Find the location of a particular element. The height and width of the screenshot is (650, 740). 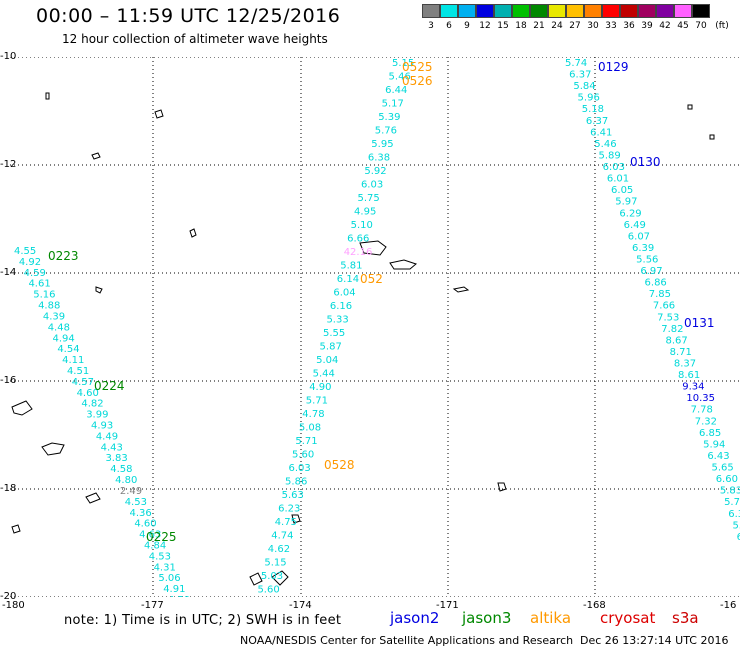

wave-height-value: 4.84 is located at coordinates (155, 545).